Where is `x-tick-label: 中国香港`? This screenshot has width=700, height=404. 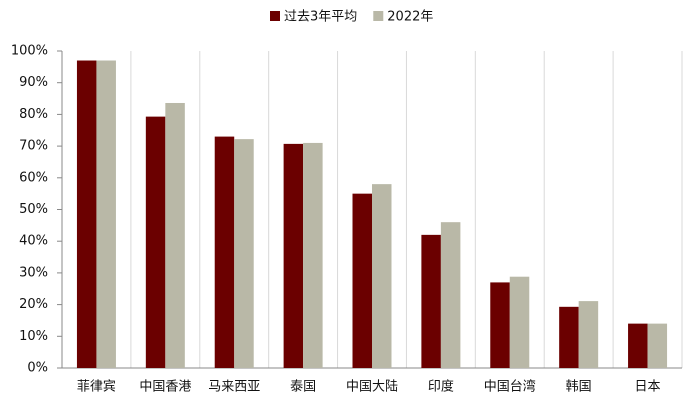 x-tick-label: 中国香港 is located at coordinates (165, 387).